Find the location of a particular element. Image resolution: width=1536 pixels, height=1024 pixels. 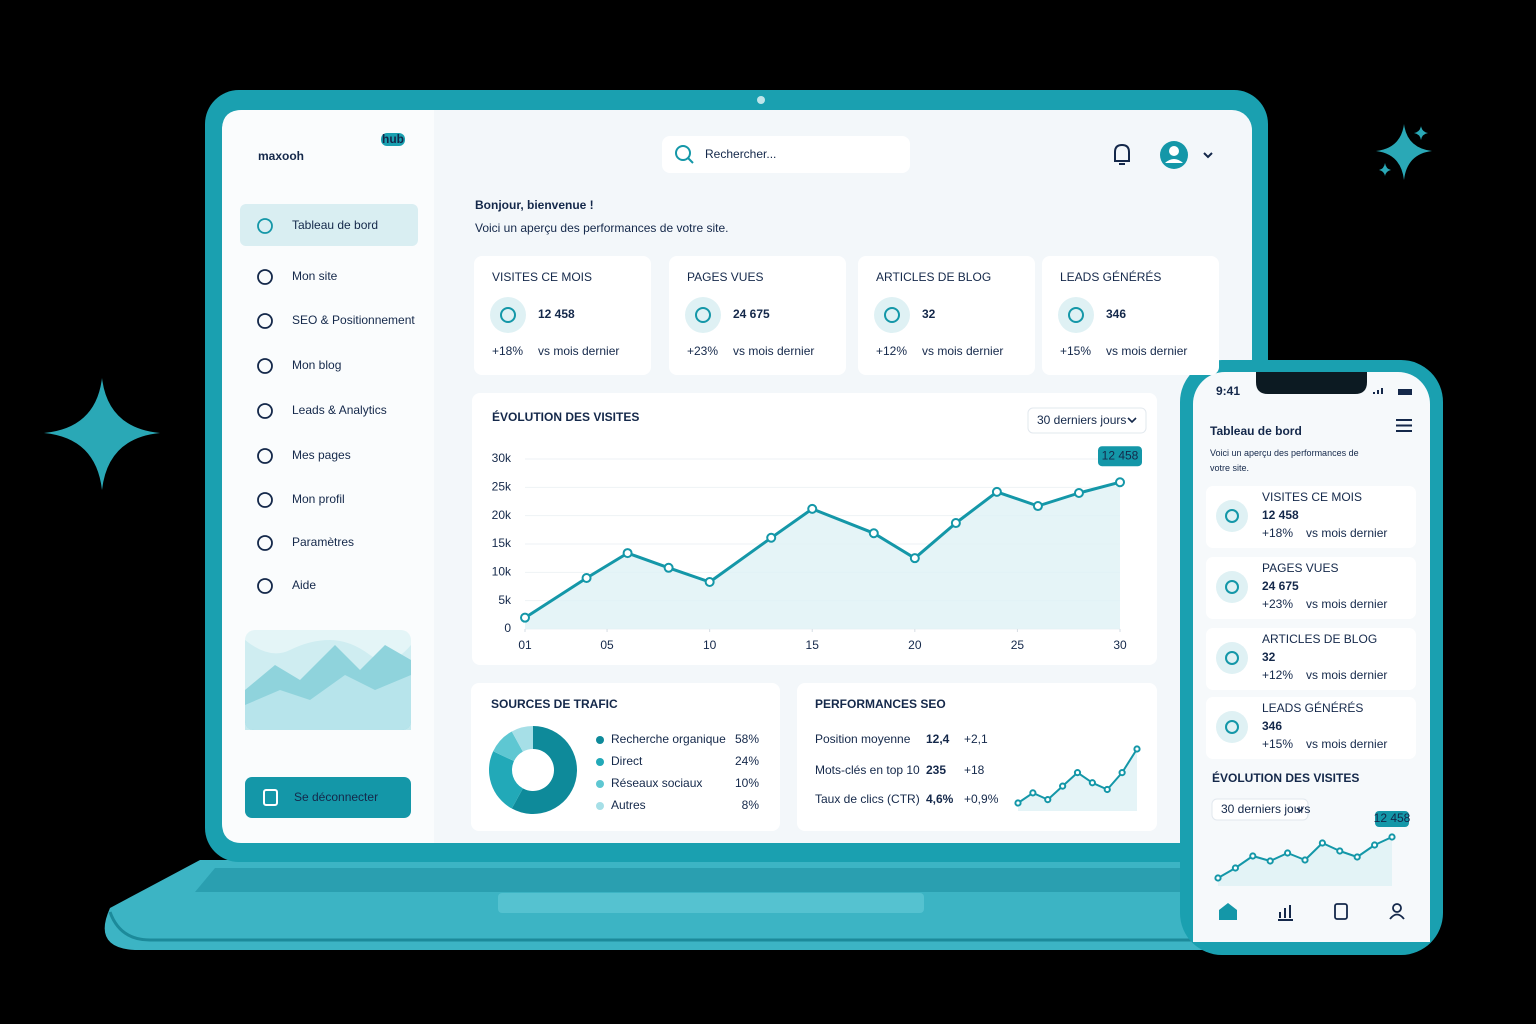

y-tick-label: 10k is located at coordinates (502, 572).